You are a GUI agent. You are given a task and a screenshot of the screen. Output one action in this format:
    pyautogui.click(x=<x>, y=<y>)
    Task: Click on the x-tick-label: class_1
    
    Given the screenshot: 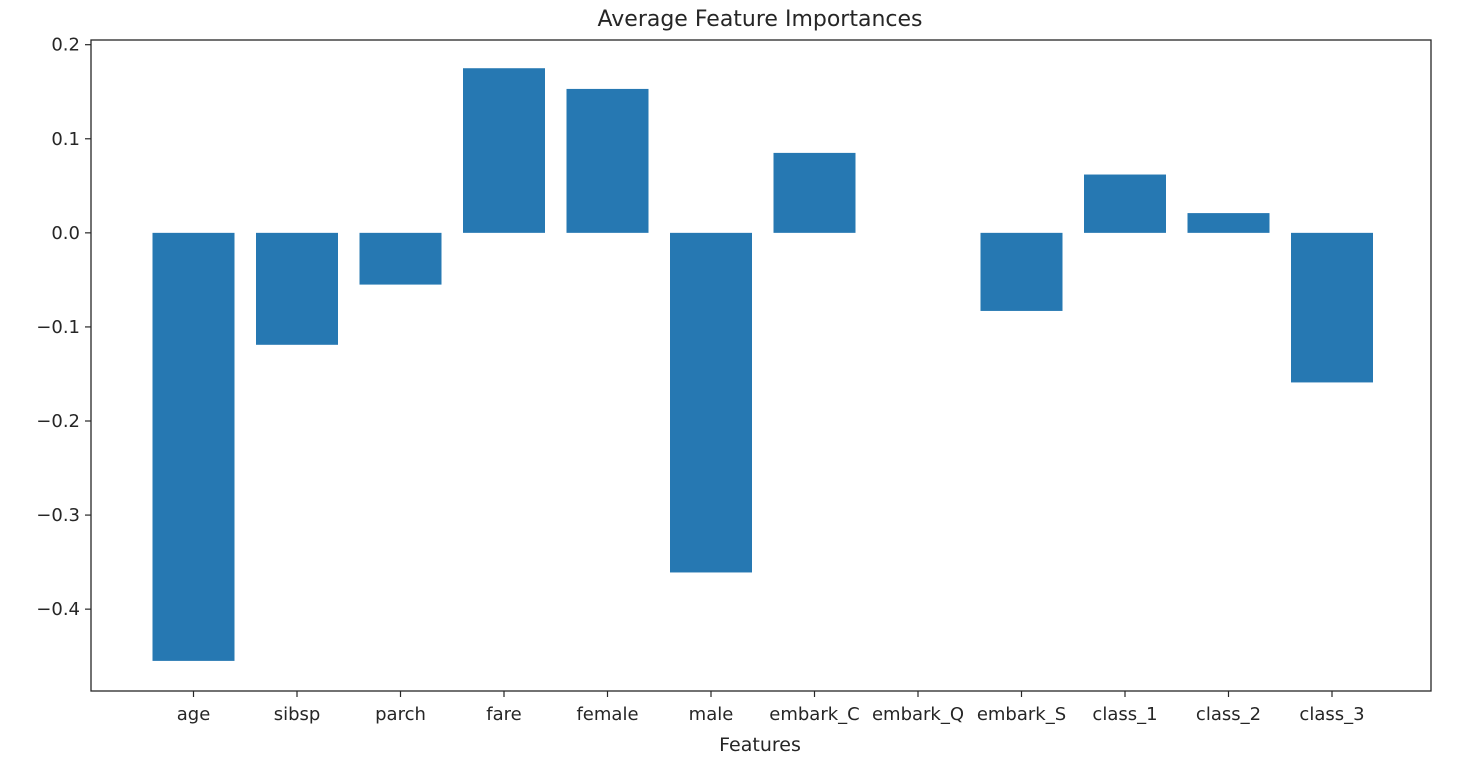 What is the action you would take?
    pyautogui.click(x=1124, y=714)
    